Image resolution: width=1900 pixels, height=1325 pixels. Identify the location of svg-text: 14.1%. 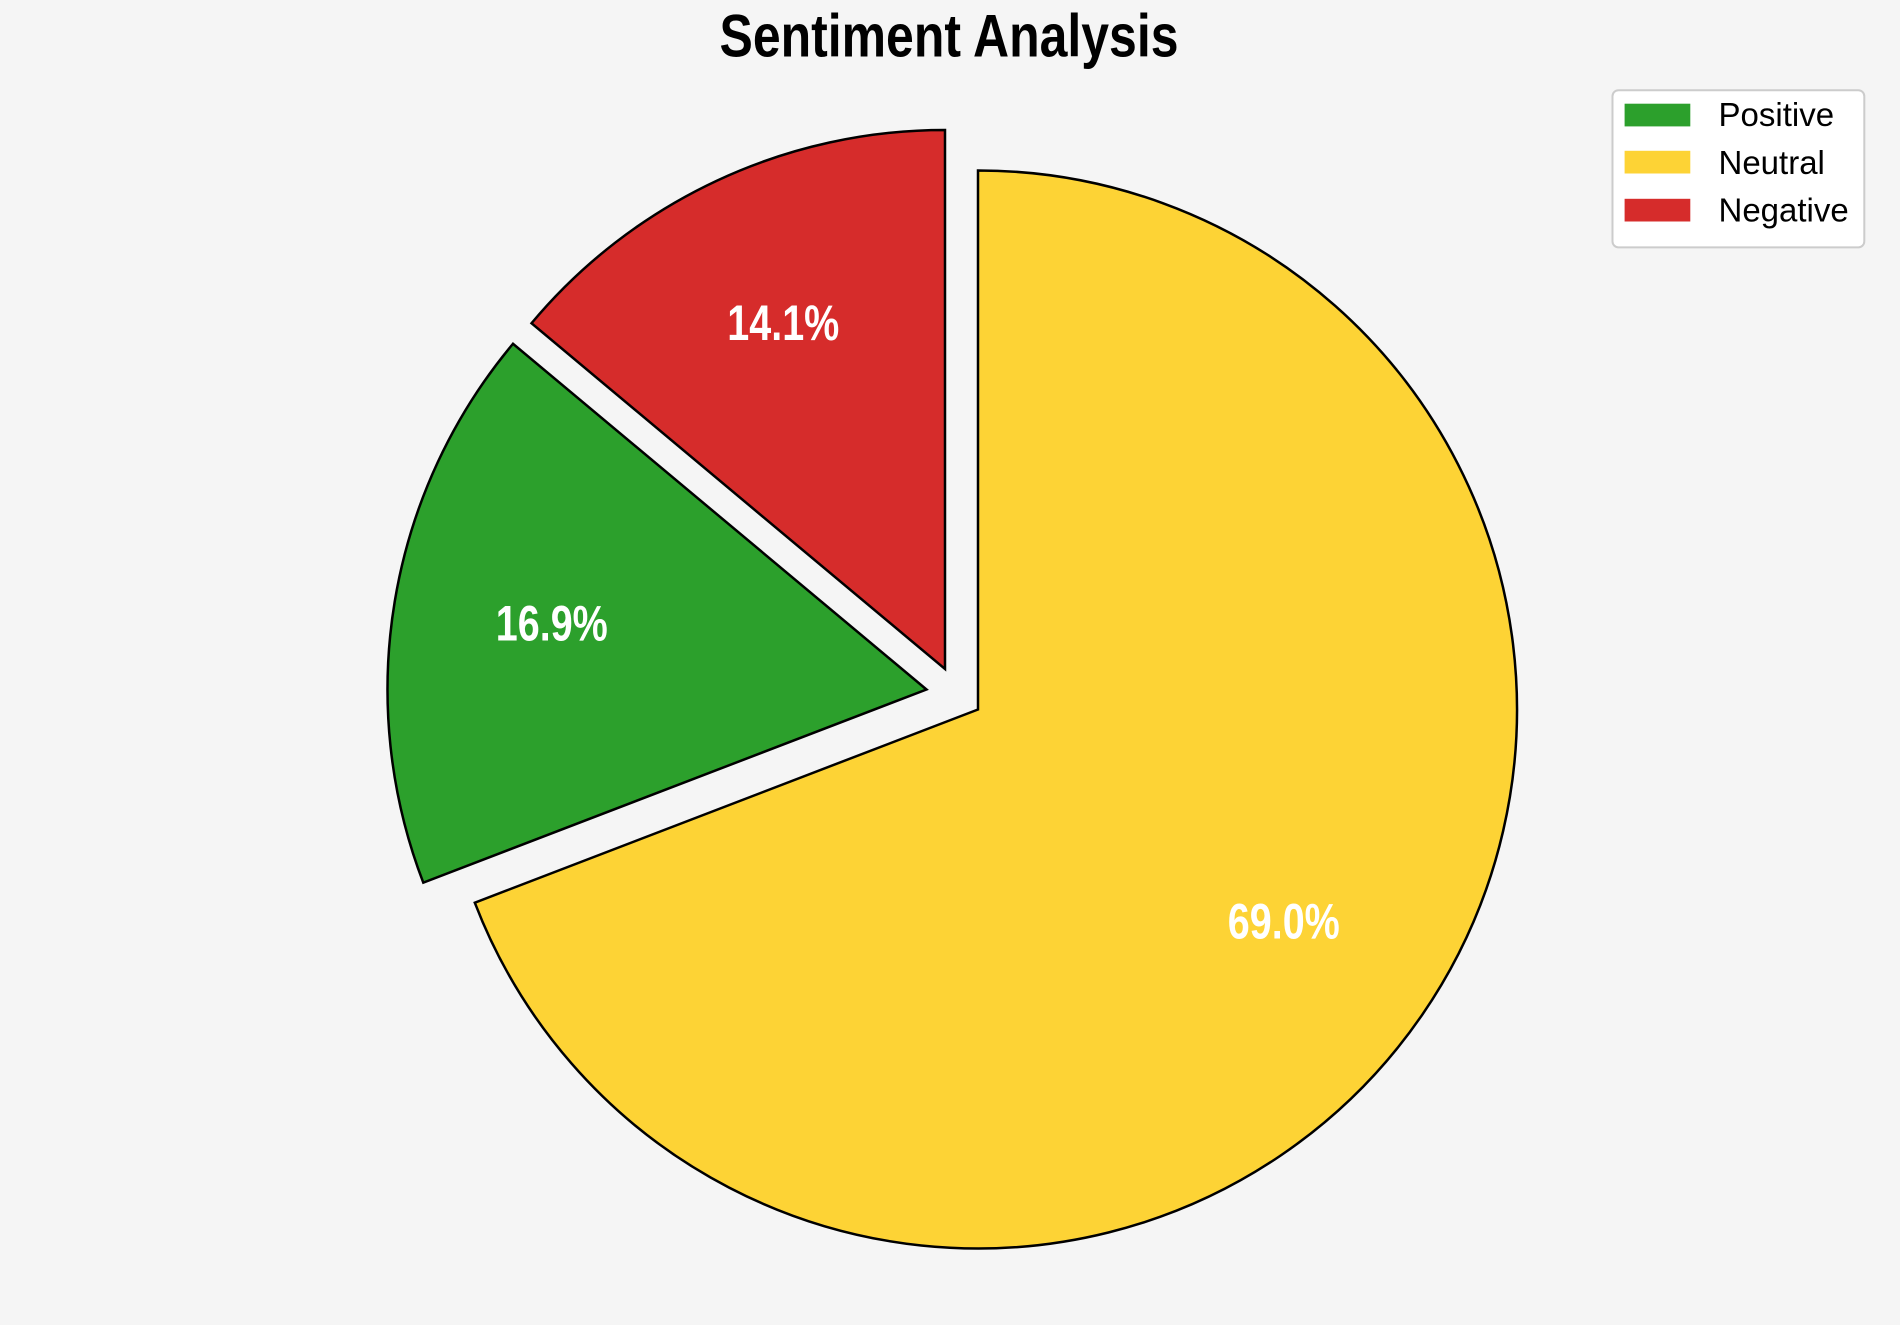
(783, 323).